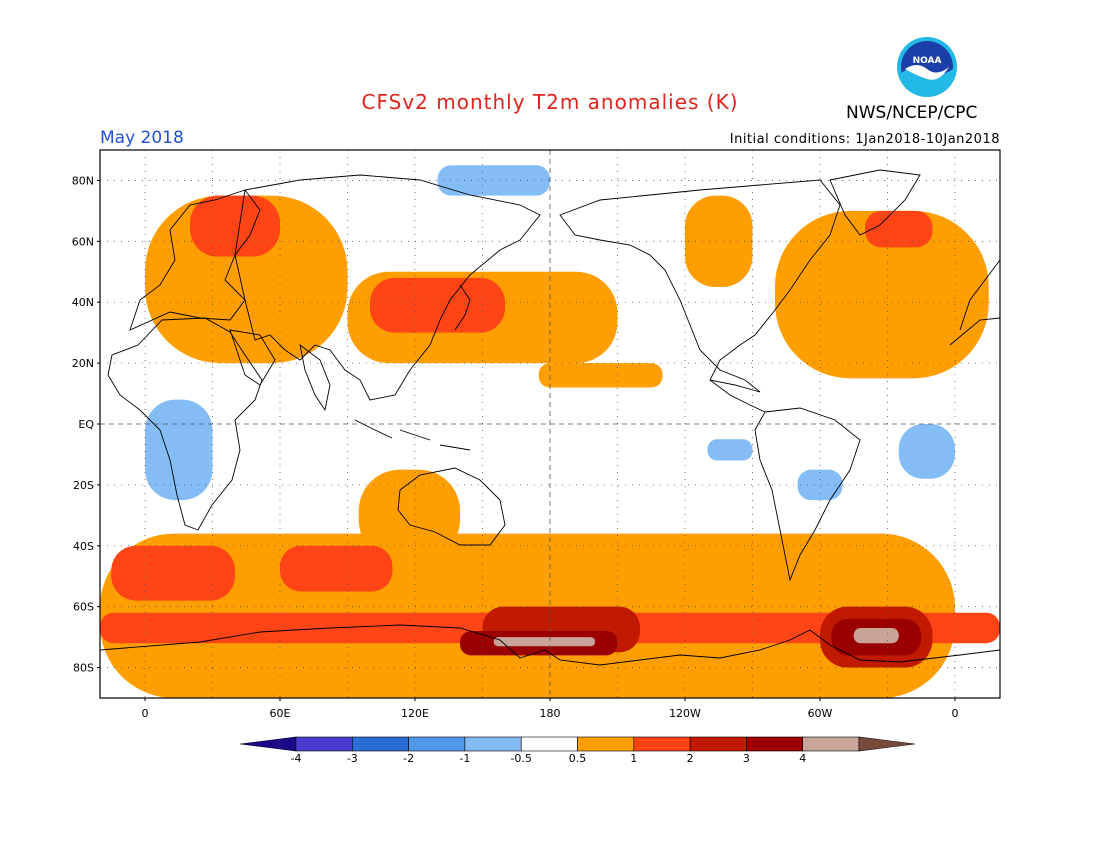 The height and width of the screenshot is (850, 1100). Describe the element at coordinates (408, 758) in the screenshot. I see `colorbar-label: -2` at that location.